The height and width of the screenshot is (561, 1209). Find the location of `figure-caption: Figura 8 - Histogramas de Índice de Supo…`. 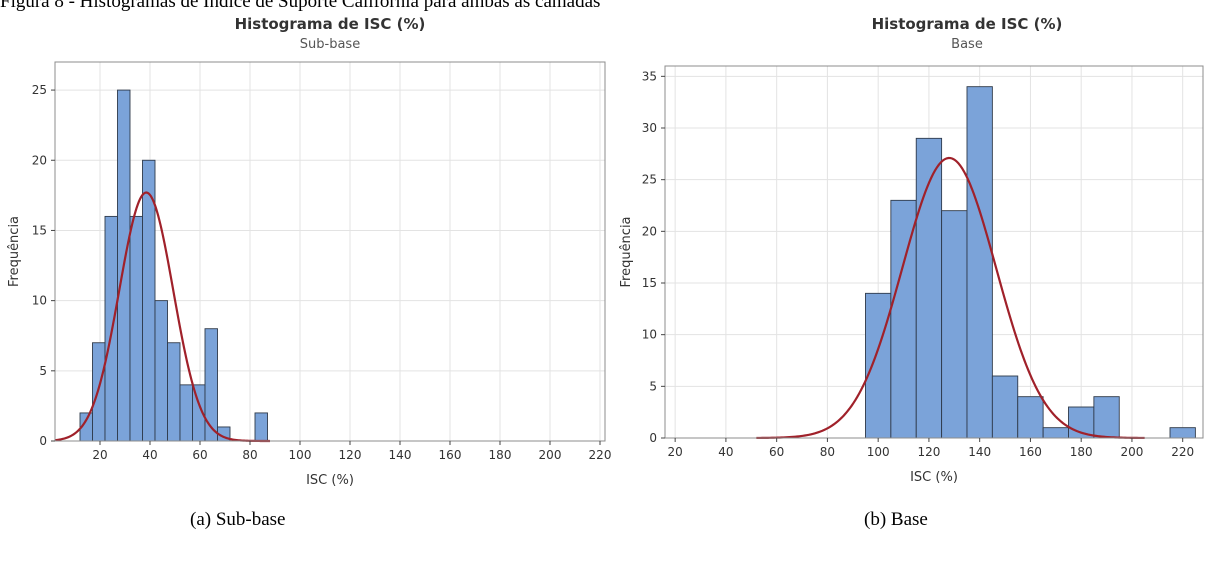

figure-caption: Figura 8 - Histogramas de Índice de Supo… is located at coordinates (300, 6).